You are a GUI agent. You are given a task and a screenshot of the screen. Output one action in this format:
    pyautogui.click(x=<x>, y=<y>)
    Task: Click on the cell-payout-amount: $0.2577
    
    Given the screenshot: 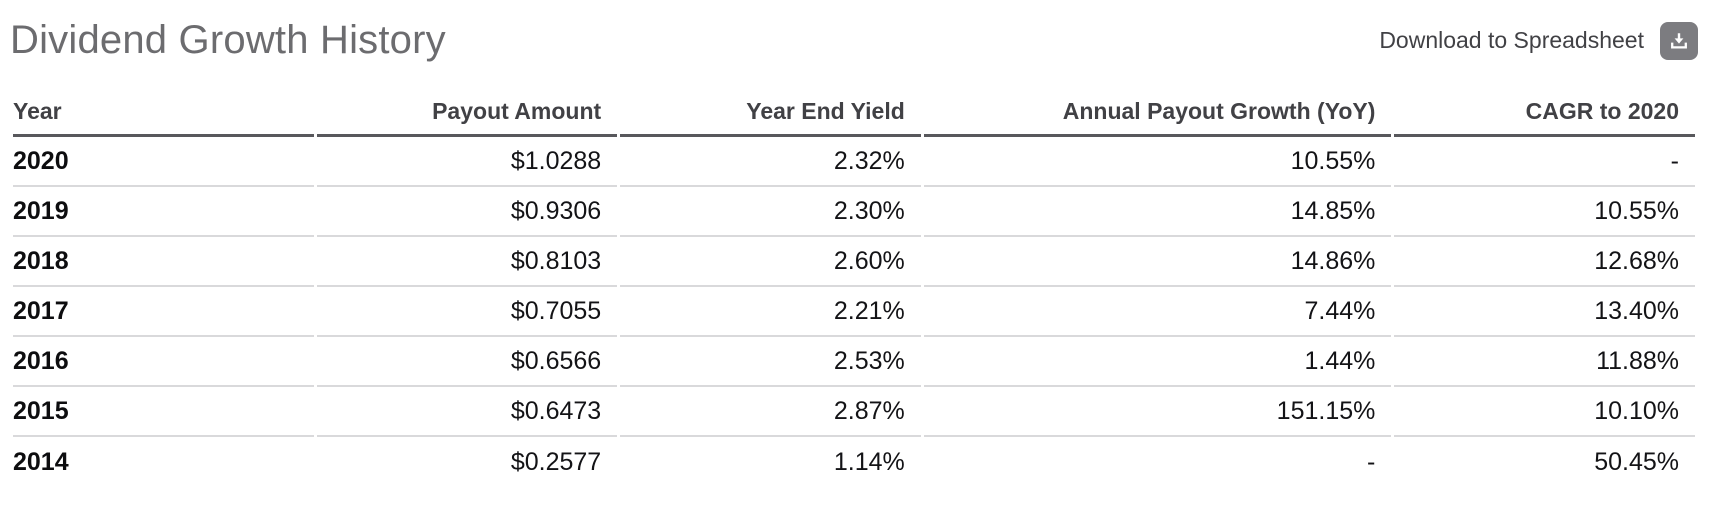 What is the action you would take?
    pyautogui.click(x=556, y=461)
    